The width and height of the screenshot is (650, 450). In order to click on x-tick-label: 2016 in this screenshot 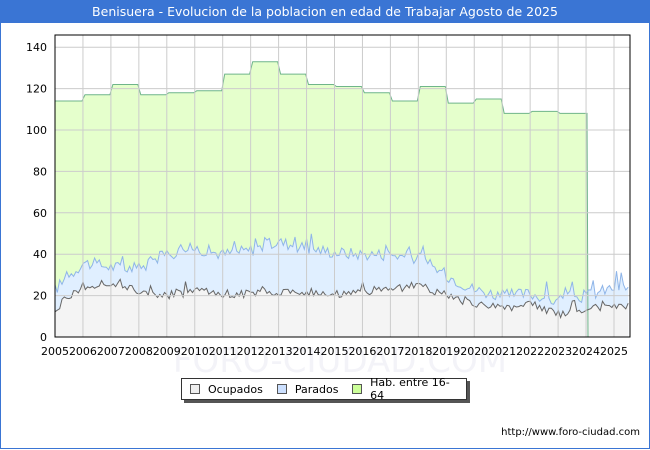, I will do `click(362, 351)`.